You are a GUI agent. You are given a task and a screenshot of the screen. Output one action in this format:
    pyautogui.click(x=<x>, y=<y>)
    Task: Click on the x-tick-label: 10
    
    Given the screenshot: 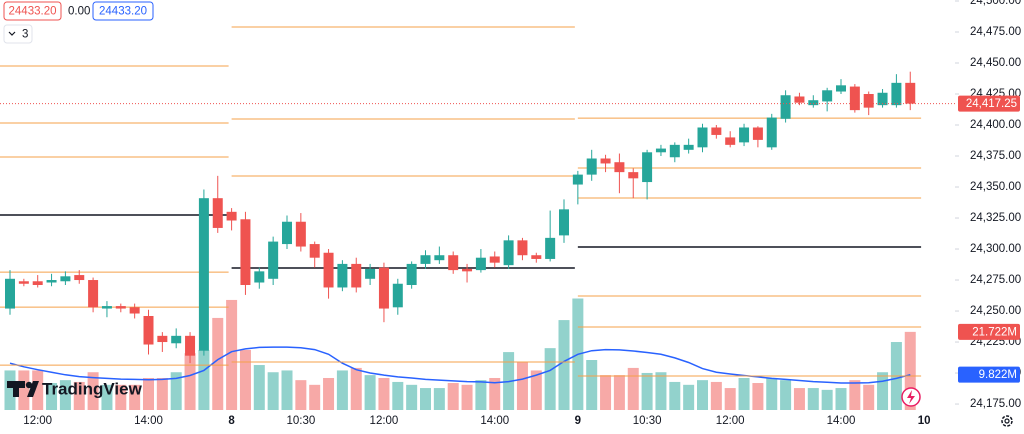 What is the action you would take?
    pyautogui.click(x=924, y=421)
    